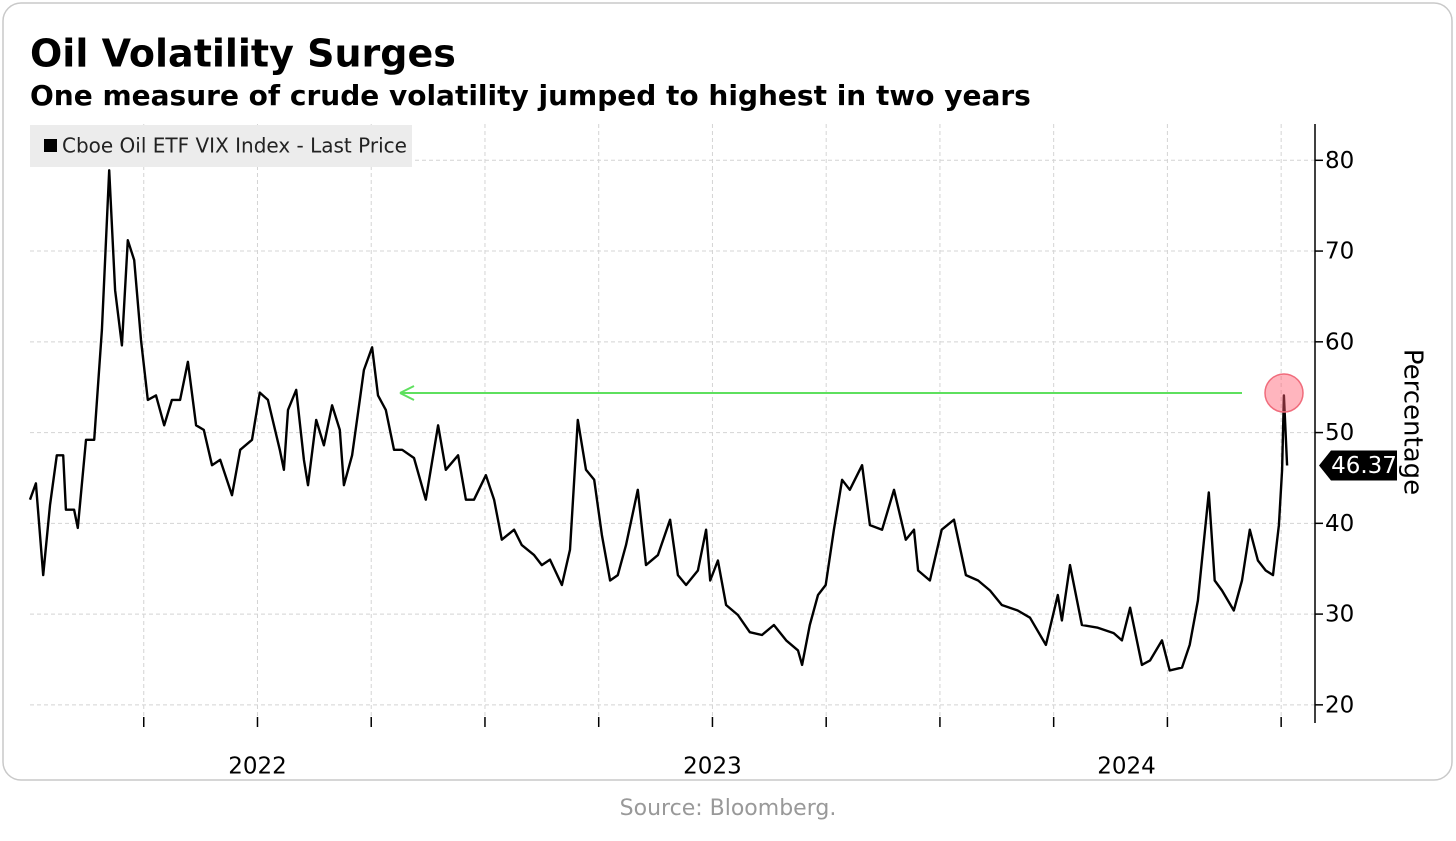  What do you see at coordinates (1413, 422) in the screenshot?
I see `y-axis-label: Percentage` at bounding box center [1413, 422].